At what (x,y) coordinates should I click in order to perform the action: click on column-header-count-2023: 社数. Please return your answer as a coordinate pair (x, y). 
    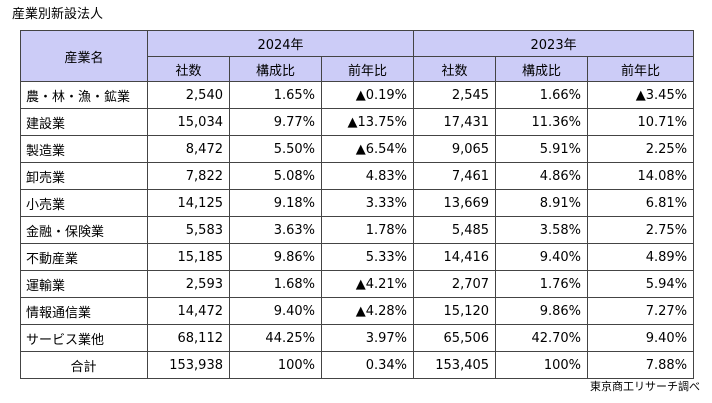
    Looking at the image, I should click on (455, 69).